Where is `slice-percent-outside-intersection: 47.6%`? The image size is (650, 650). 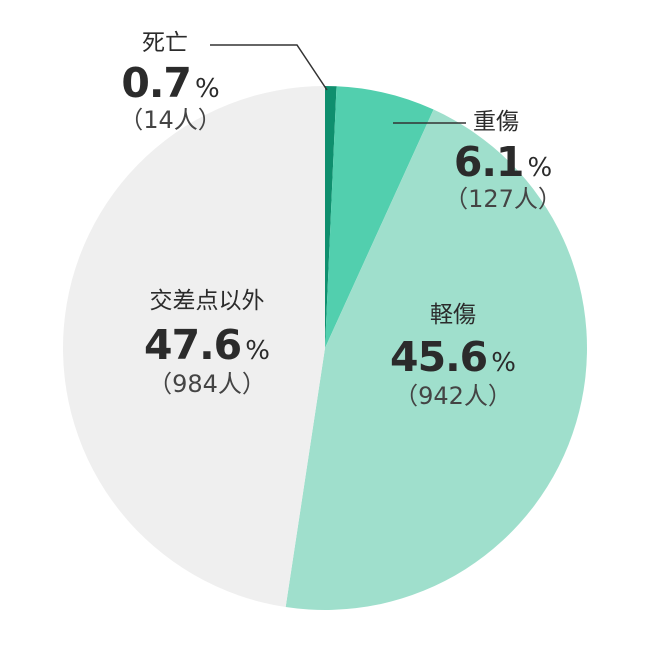 slice-percent-outside-intersection: 47.6% is located at coordinates (207, 345).